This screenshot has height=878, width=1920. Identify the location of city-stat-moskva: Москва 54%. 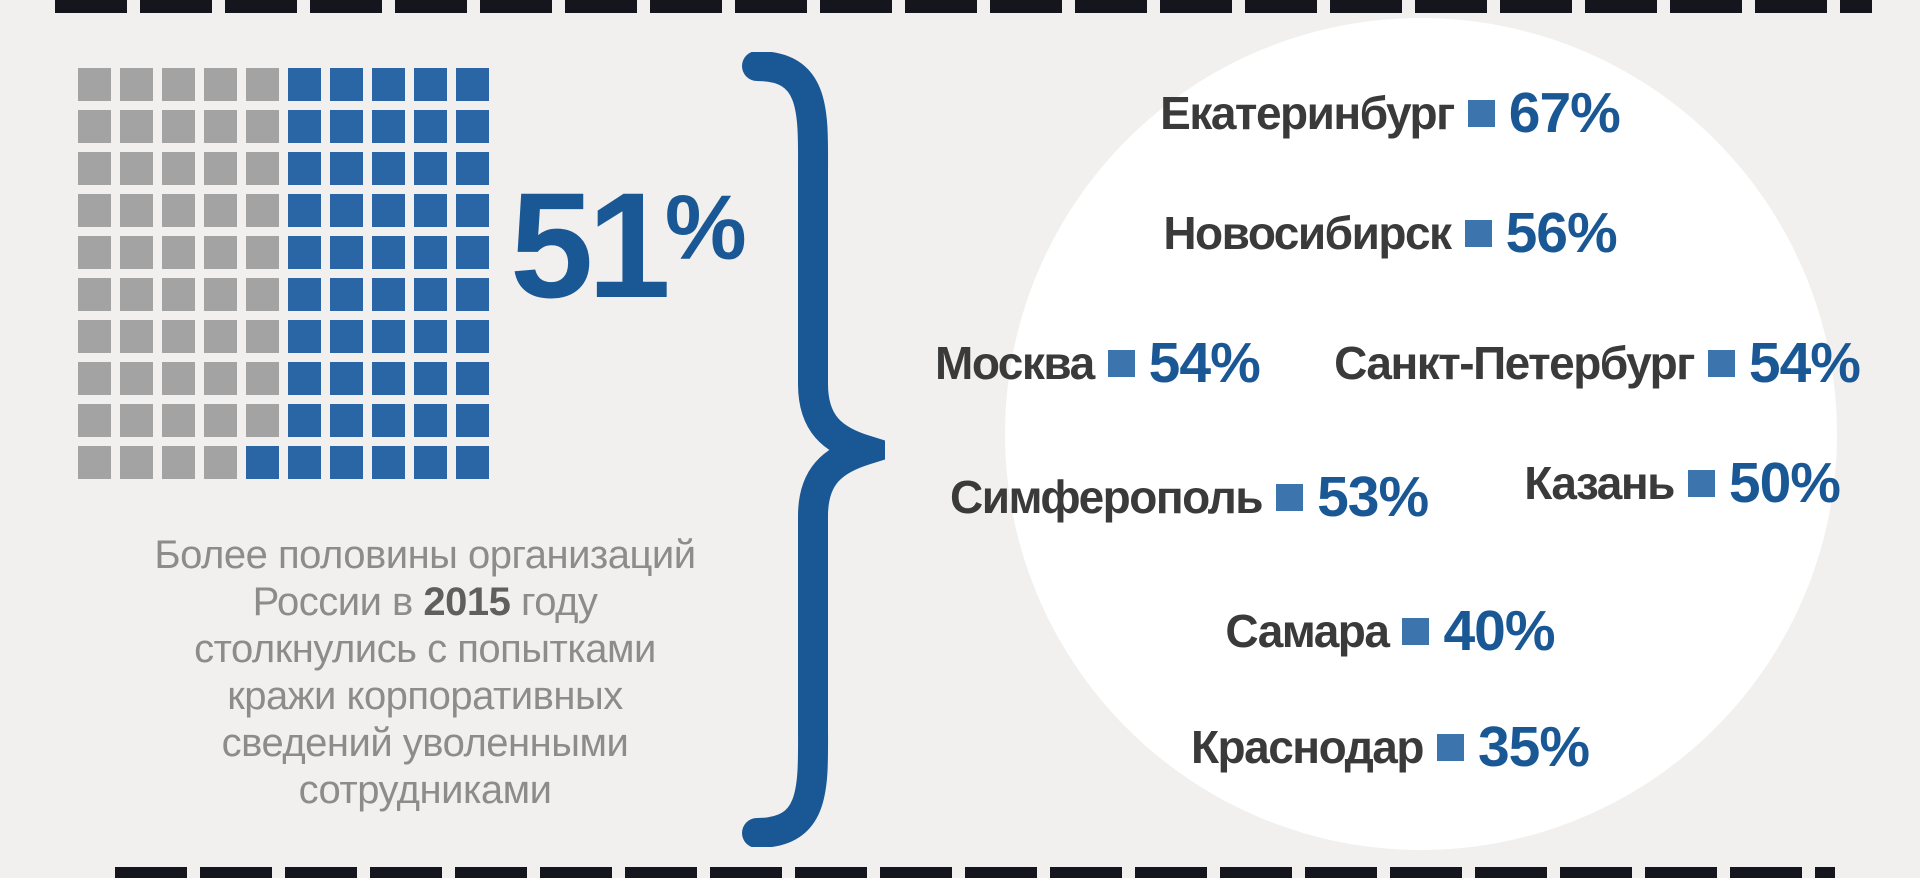
(1098, 363).